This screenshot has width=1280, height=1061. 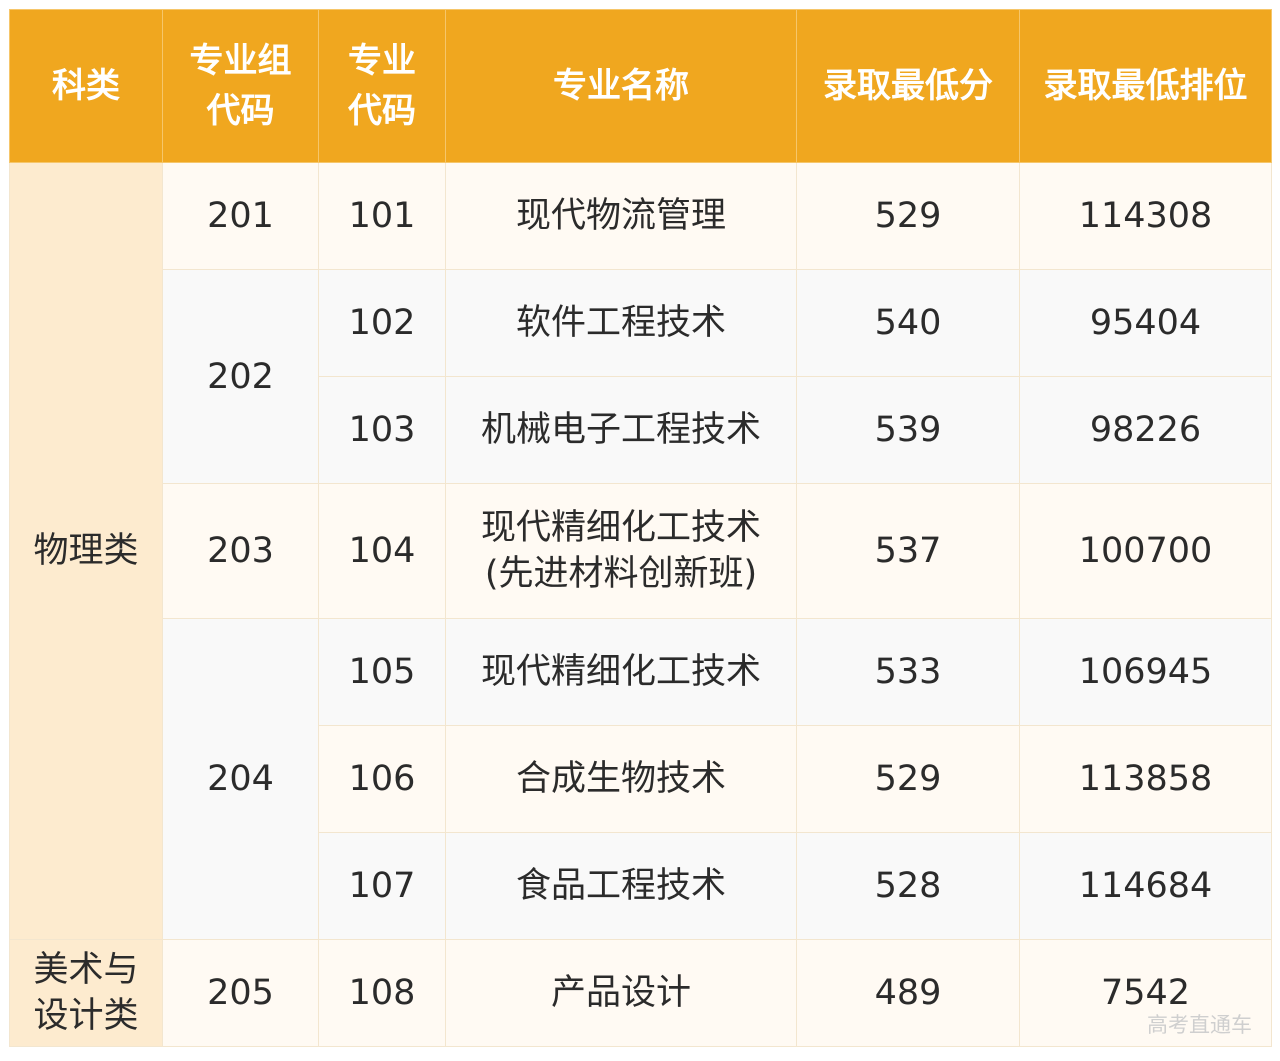 What do you see at coordinates (908, 430) in the screenshot?
I see `min-score-cell: 539` at bounding box center [908, 430].